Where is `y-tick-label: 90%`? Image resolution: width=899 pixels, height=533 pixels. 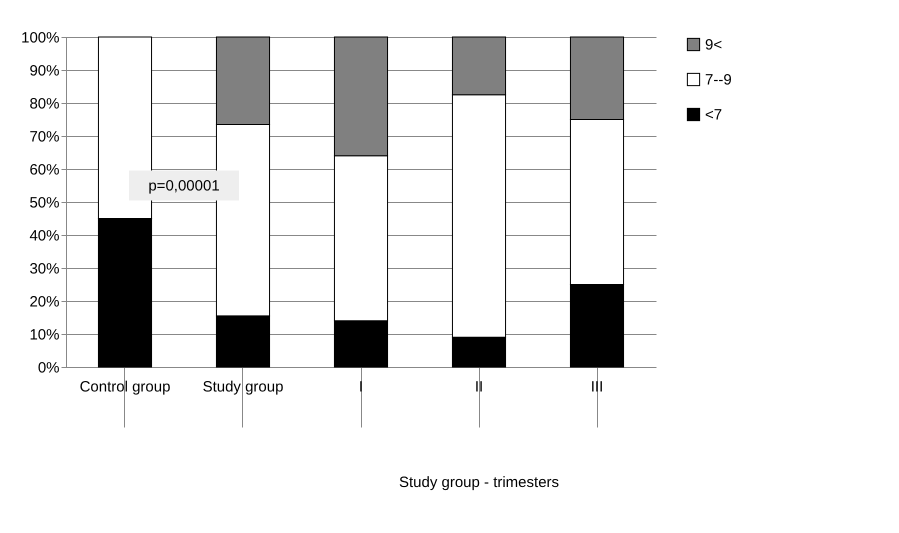 y-tick-label: 90% is located at coordinates (44, 71).